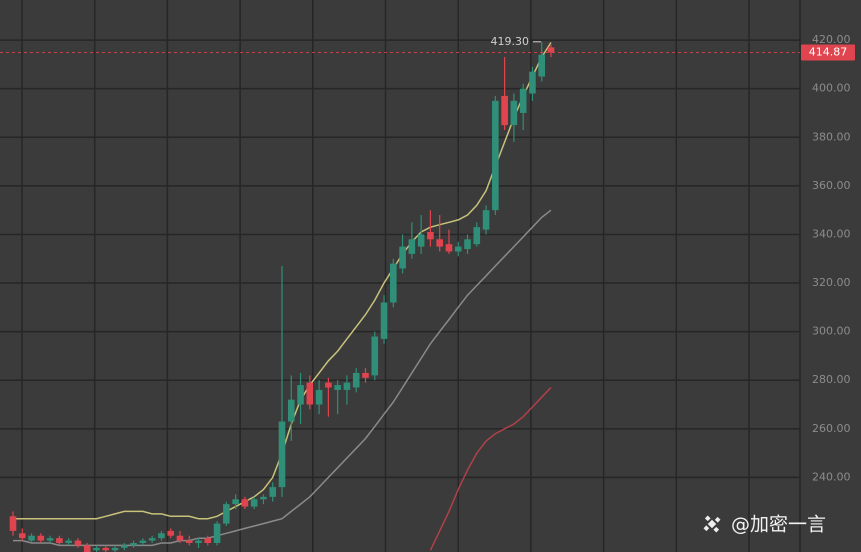  I want to click on last-price-label: 414.87, so click(828, 52).